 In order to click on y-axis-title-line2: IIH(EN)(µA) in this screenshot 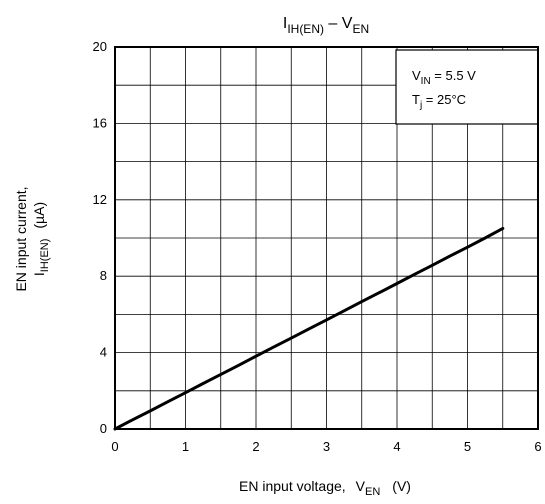, I will do `click(41, 239)`.